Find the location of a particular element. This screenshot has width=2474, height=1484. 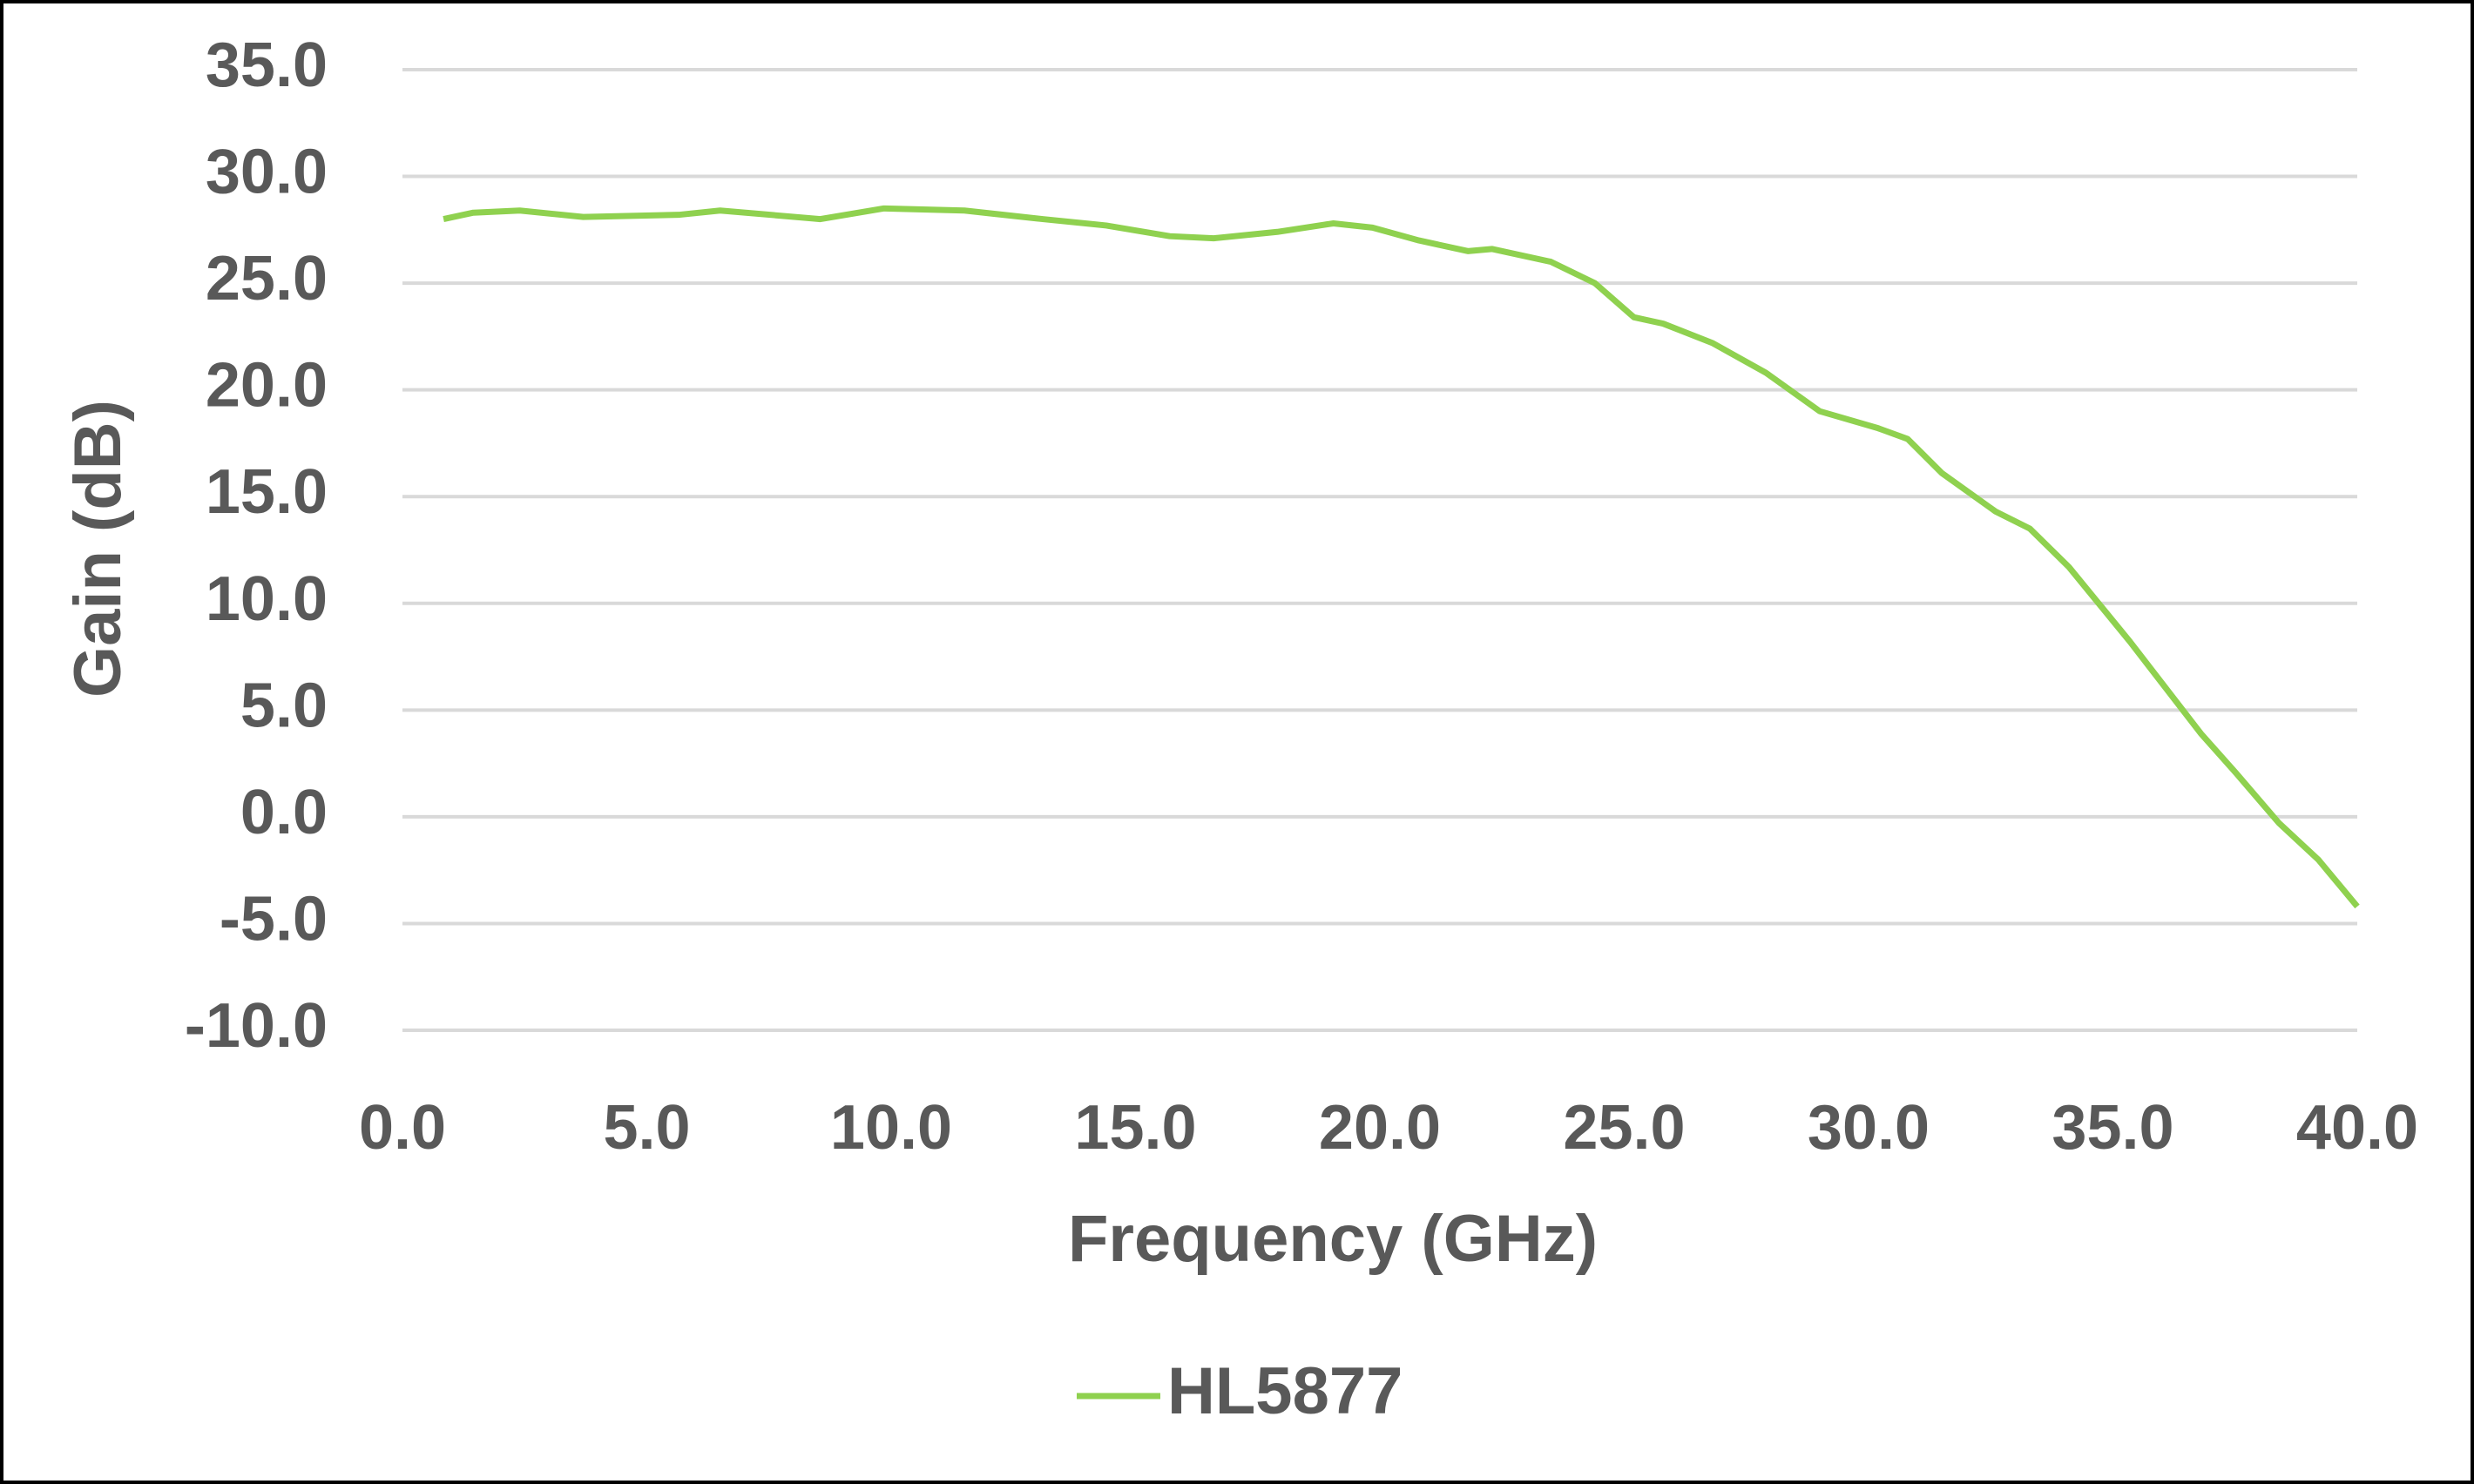

y-tick-label: -5.0 is located at coordinates (274, 919).